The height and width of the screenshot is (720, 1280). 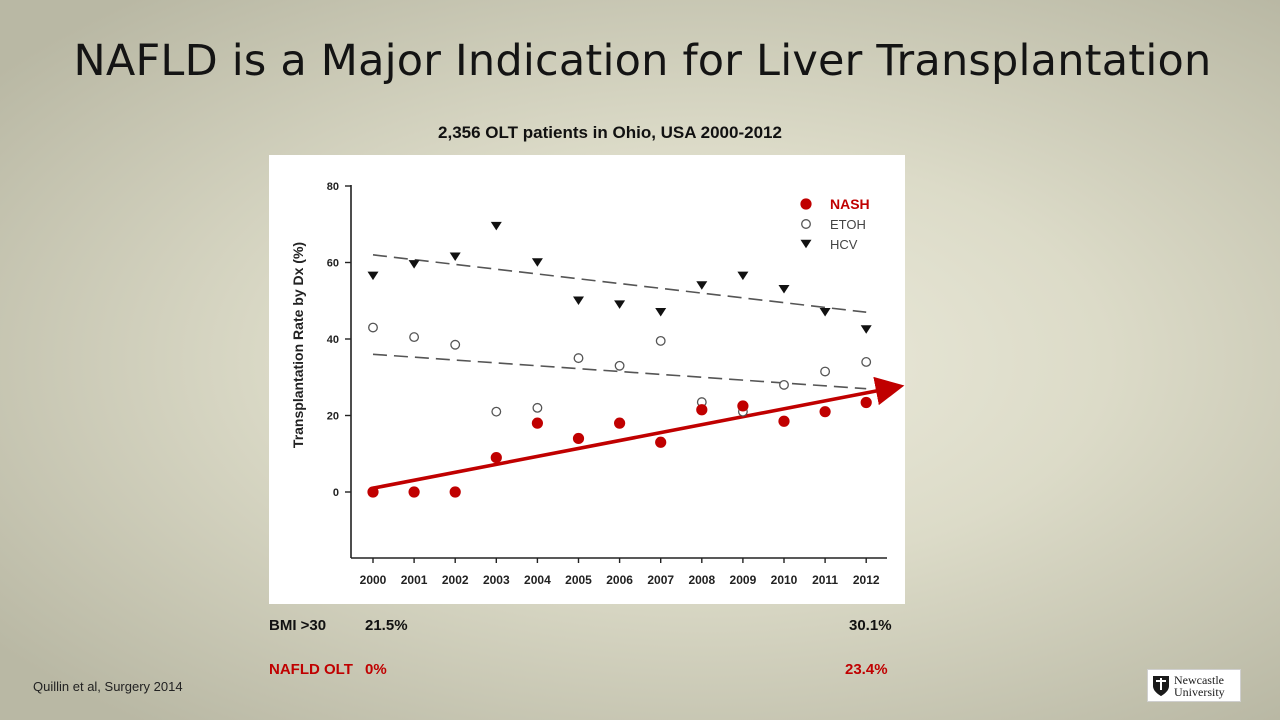 I want to click on nafld-start-value: 0%, so click(x=376, y=669).